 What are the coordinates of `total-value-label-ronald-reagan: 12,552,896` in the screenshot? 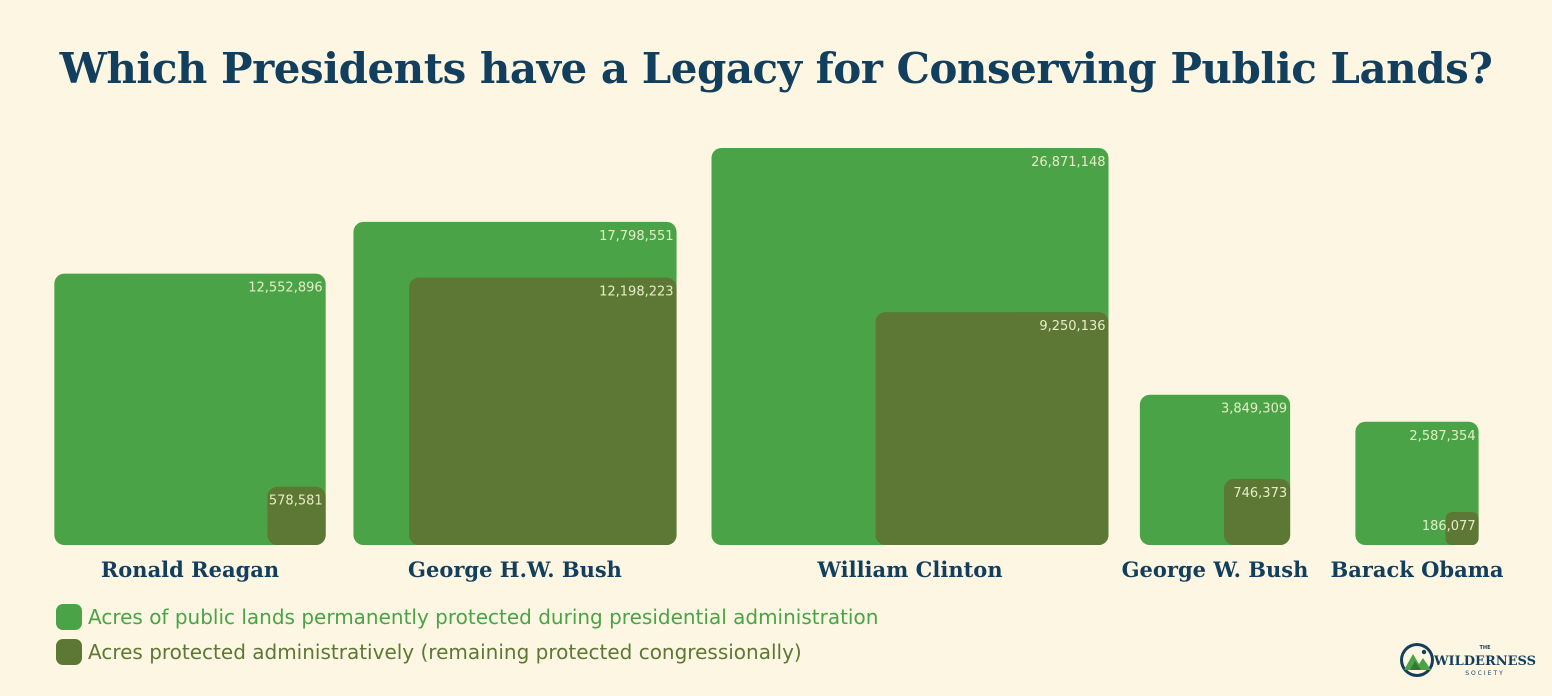 It's located at (285, 288).